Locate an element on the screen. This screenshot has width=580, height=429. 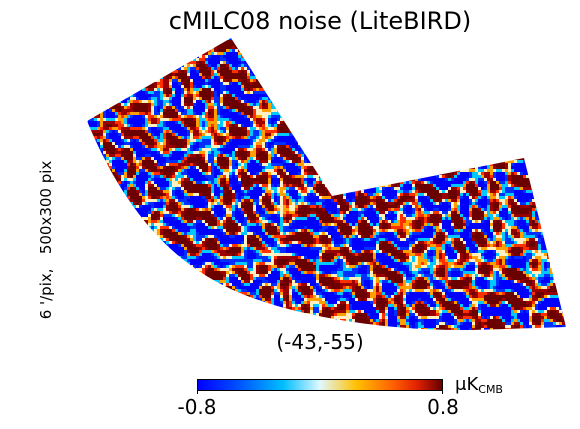
colorbar-min-tick is located at coordinates (197, 391).